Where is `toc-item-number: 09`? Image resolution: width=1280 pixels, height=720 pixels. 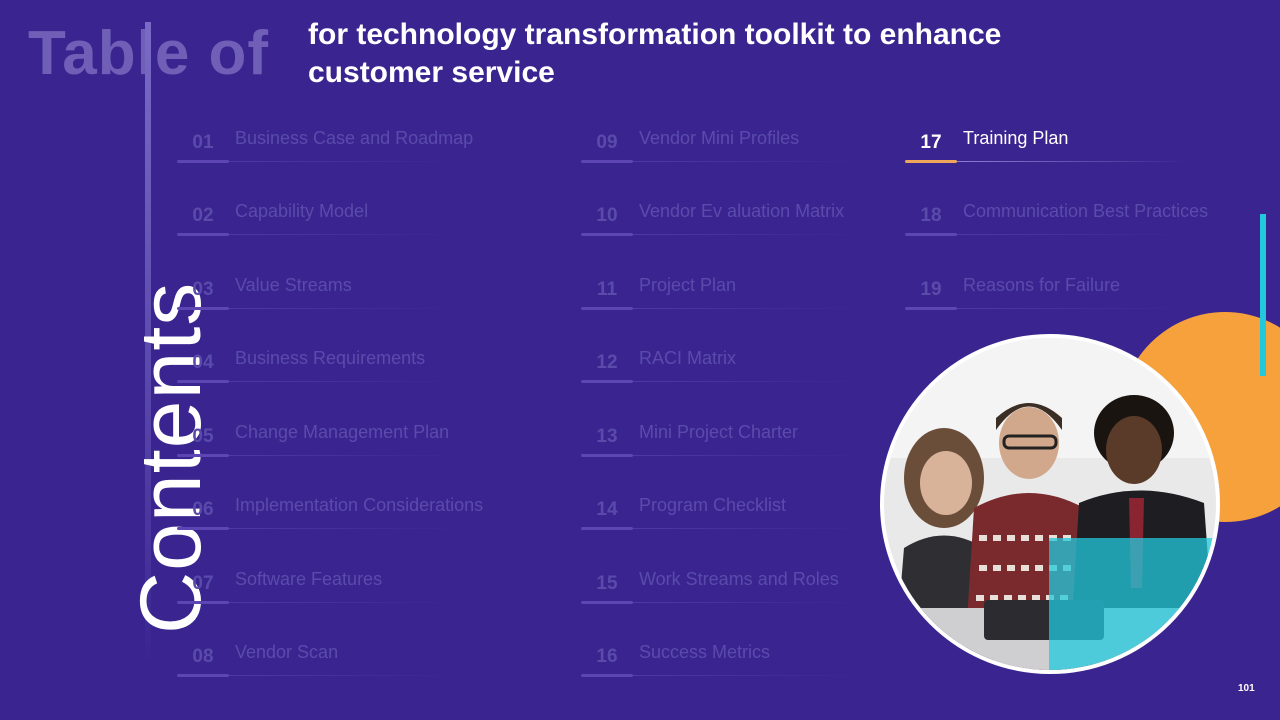 toc-item-number: 09 is located at coordinates (607, 142).